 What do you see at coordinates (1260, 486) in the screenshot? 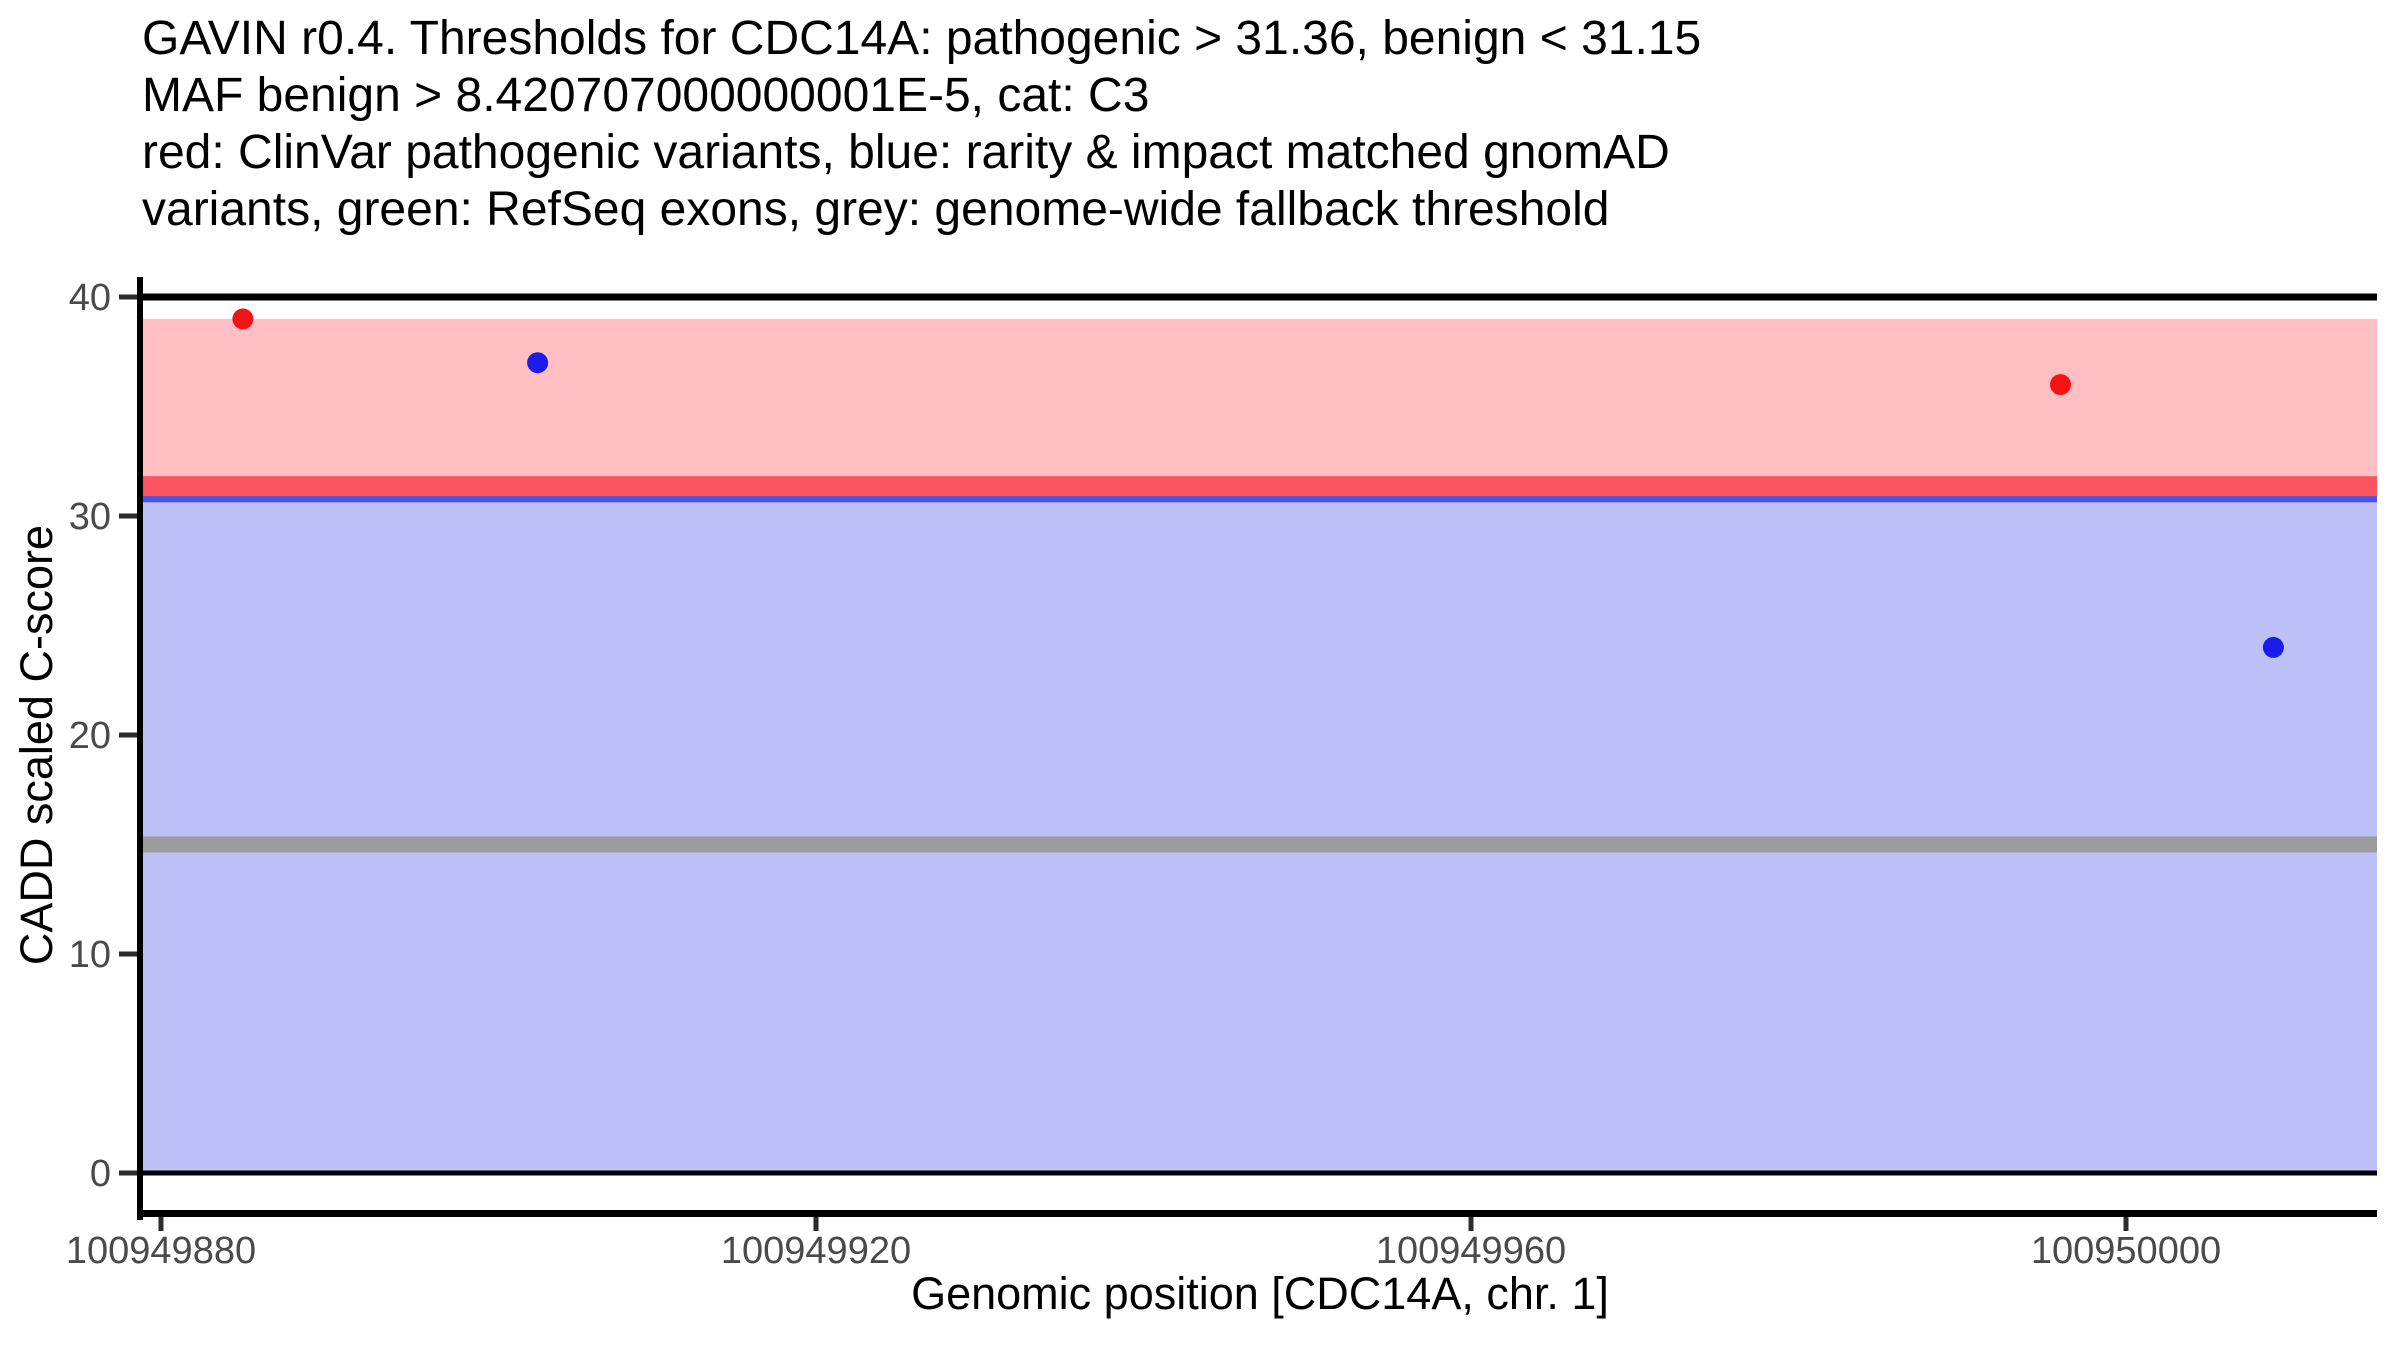
I see `pathogenic-threshold-line` at bounding box center [1260, 486].